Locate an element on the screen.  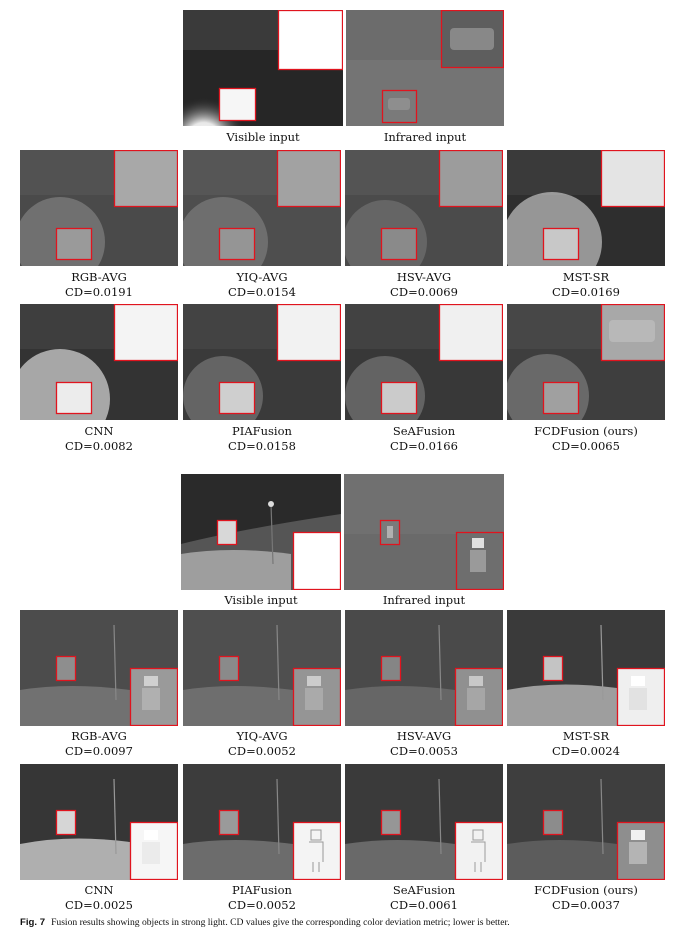
scene2-result-rgb-avg is located at coordinates (99, 668).